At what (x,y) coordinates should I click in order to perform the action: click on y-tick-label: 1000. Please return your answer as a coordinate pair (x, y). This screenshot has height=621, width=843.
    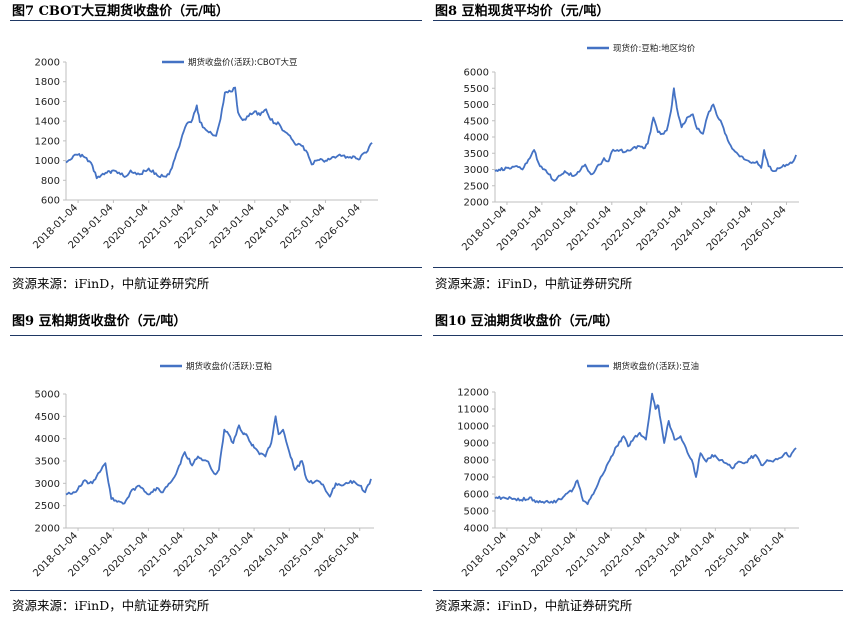
    Looking at the image, I should click on (47, 161).